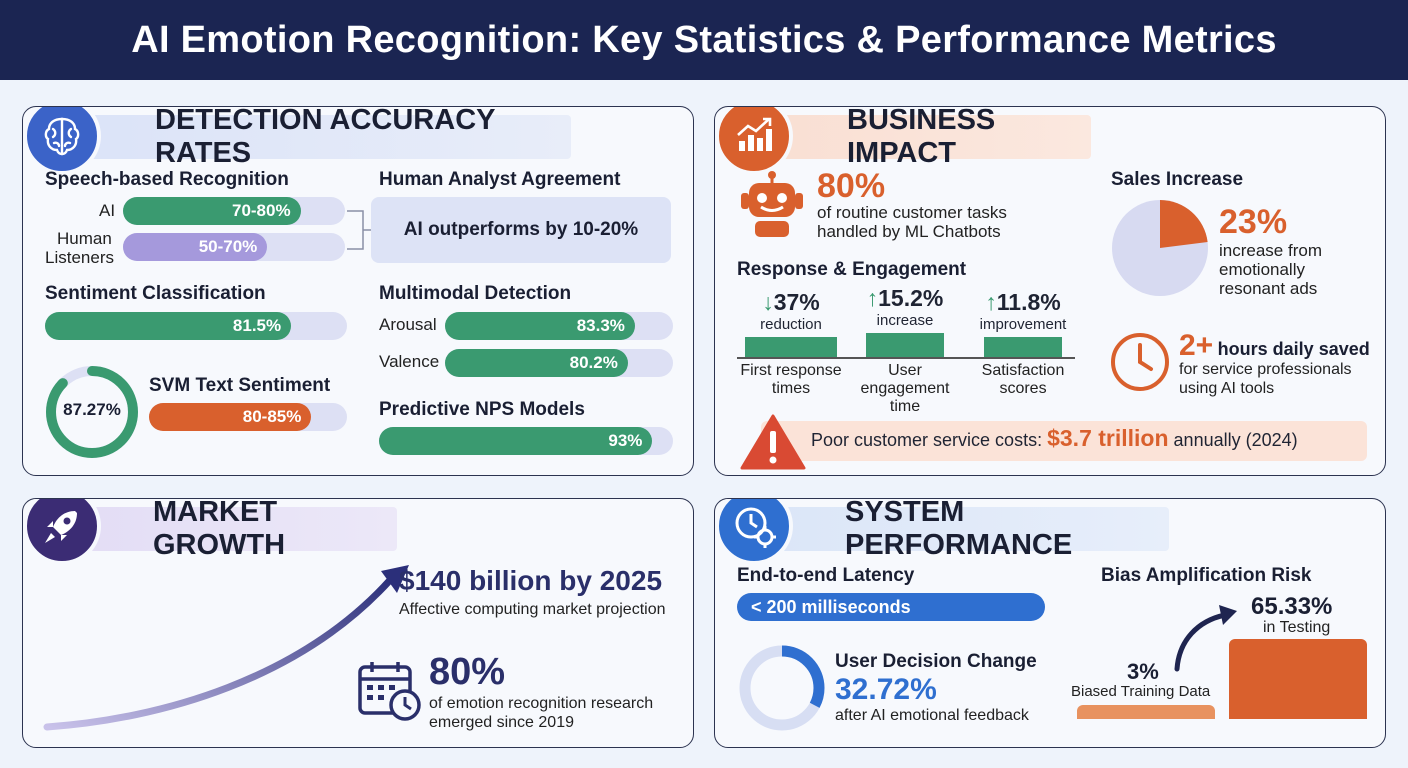 The image size is (1408, 768). Describe the element at coordinates (1184, 224) in the screenshot. I see `sales-pie-slice` at that location.